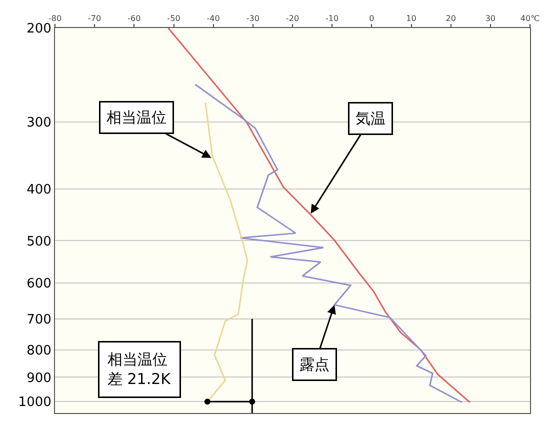  What do you see at coordinates (451, 18) in the screenshot?
I see `x-tick-label: 20` at bounding box center [451, 18].